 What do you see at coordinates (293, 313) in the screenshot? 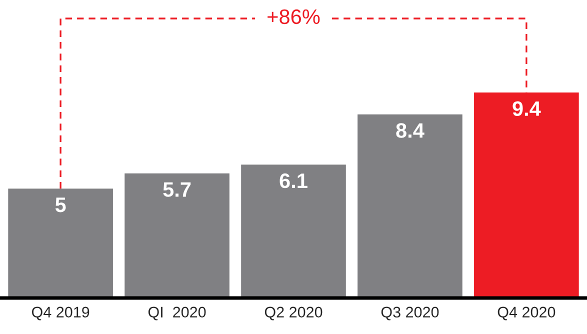
I see `x-tick-label: Q2 2020` at bounding box center [293, 313].